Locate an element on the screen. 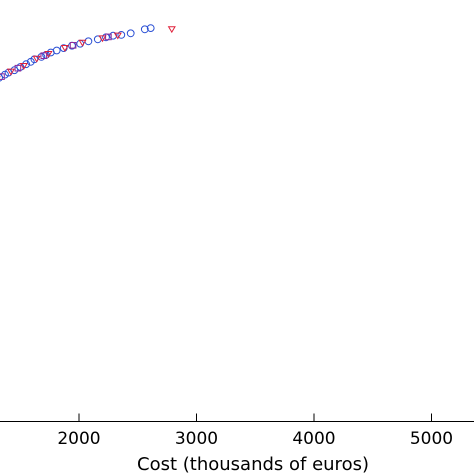 This screenshot has width=474, height=474. x-tick-label: 2000 is located at coordinates (78, 439).